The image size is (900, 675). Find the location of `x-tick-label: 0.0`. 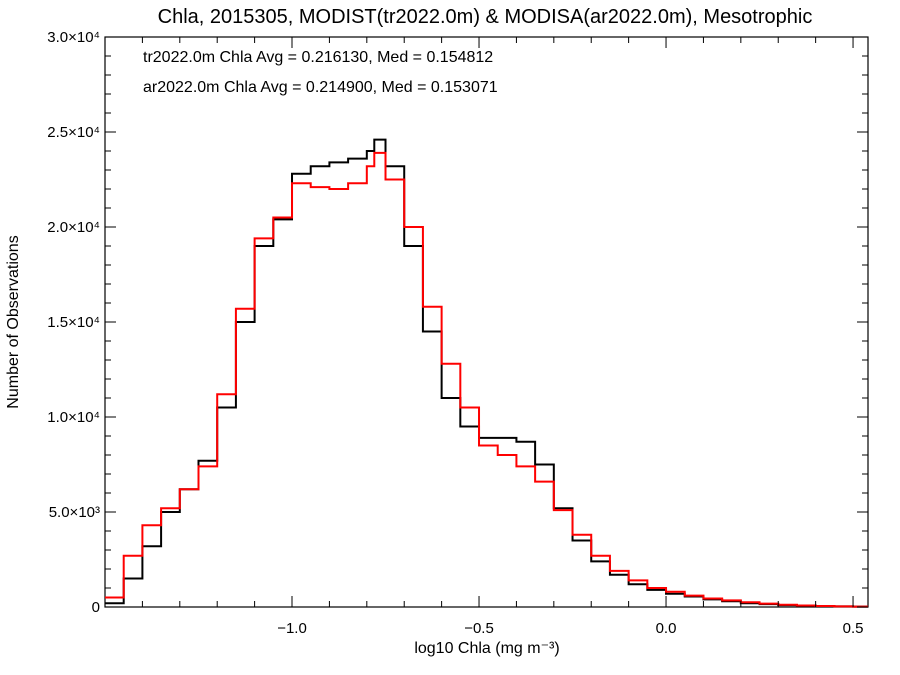

x-tick-label: 0.0 is located at coordinates (666, 628).